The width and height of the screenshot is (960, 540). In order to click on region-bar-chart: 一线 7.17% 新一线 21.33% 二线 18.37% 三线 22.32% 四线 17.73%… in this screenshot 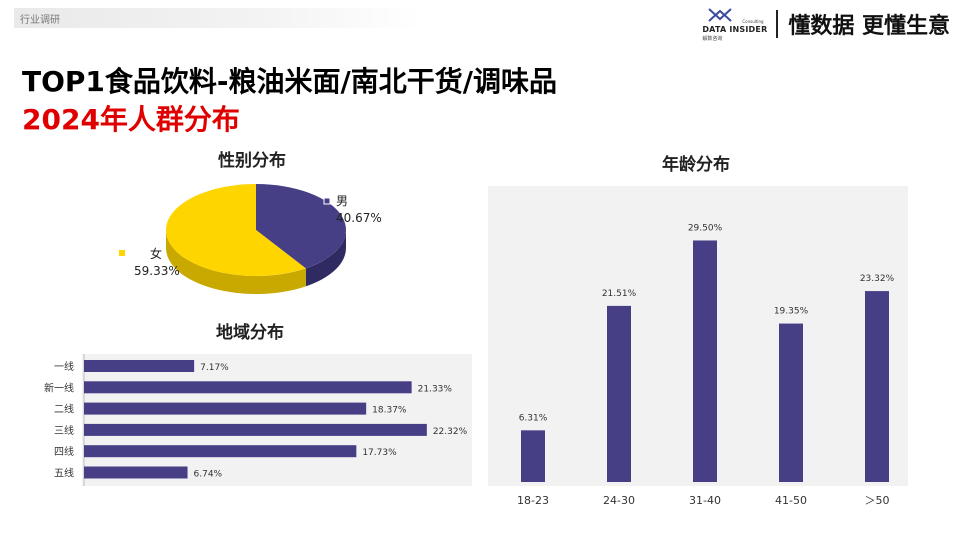, I will do `click(258, 420)`.